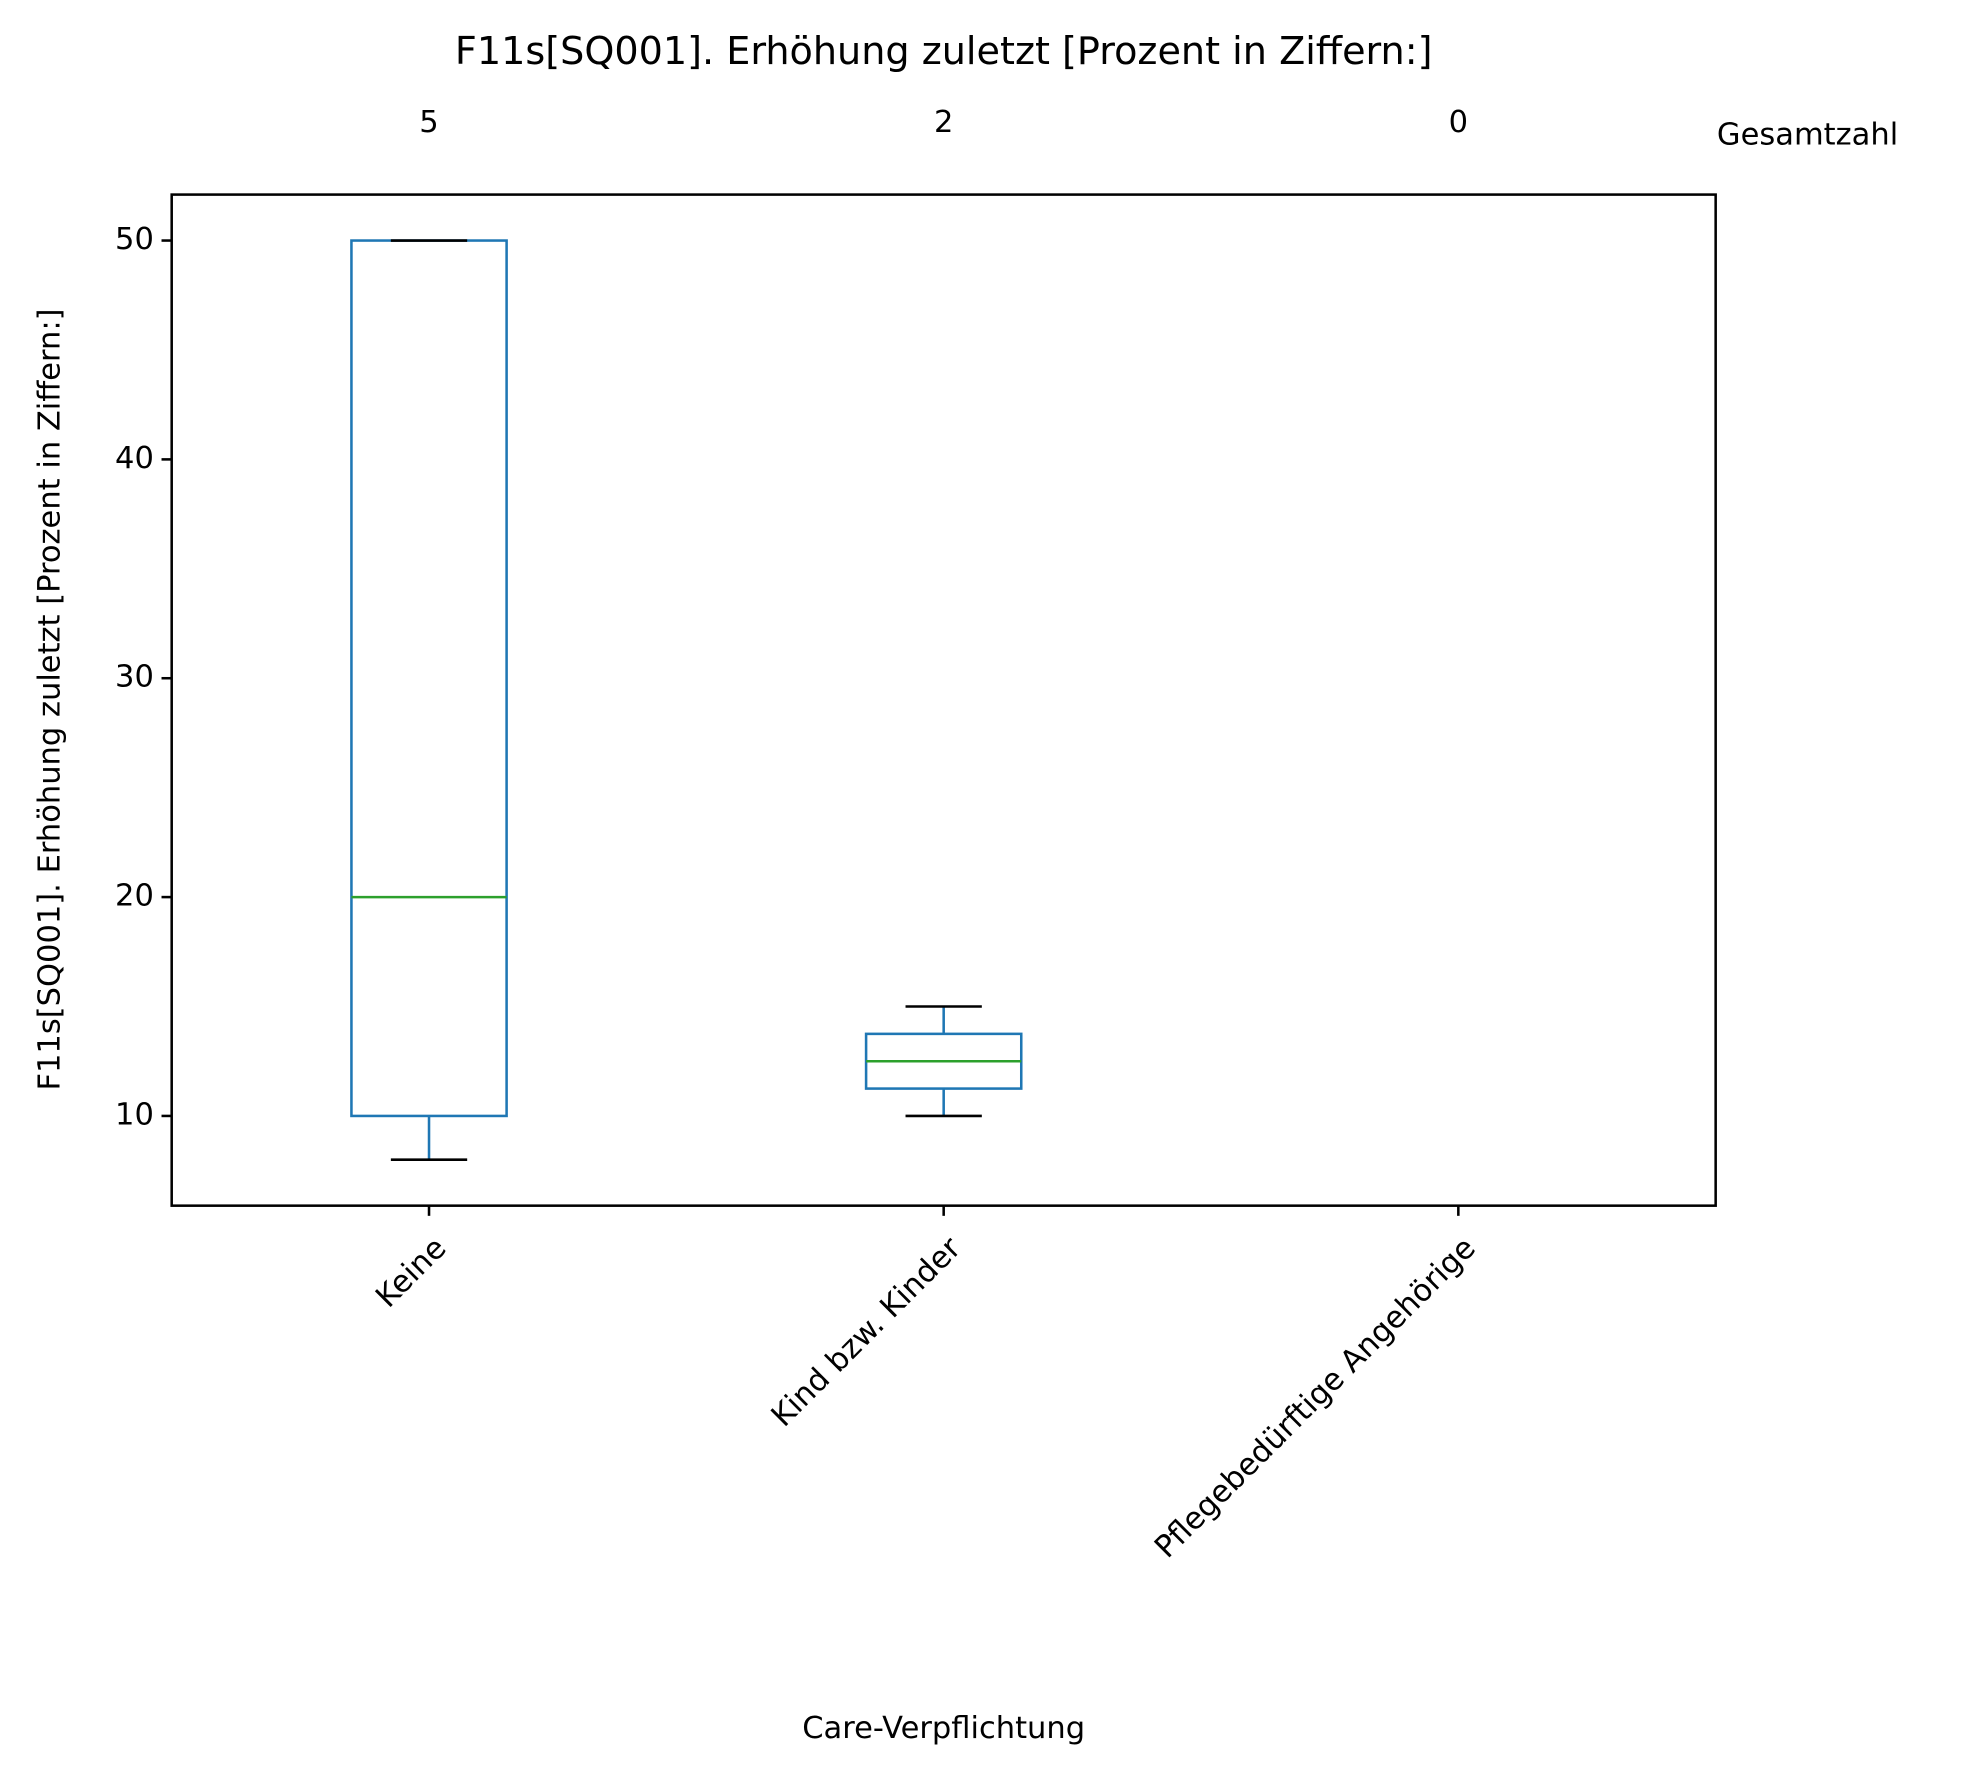 Image resolution: width=1984 pixels, height=1771 pixels. What do you see at coordinates (134, 239) in the screenshot?
I see `y-tick-label: 50` at bounding box center [134, 239].